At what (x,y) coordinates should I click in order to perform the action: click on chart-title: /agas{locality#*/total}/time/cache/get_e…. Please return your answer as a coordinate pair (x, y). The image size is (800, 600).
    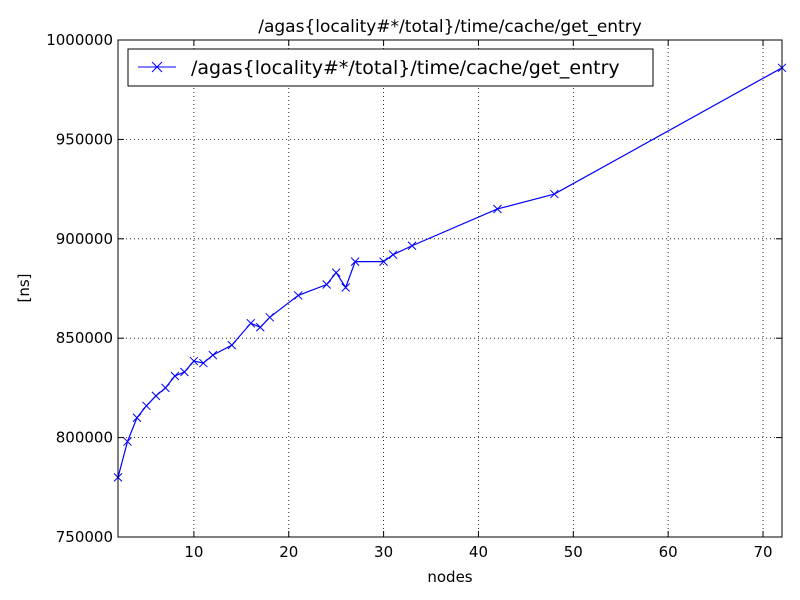
    Looking at the image, I should click on (450, 27).